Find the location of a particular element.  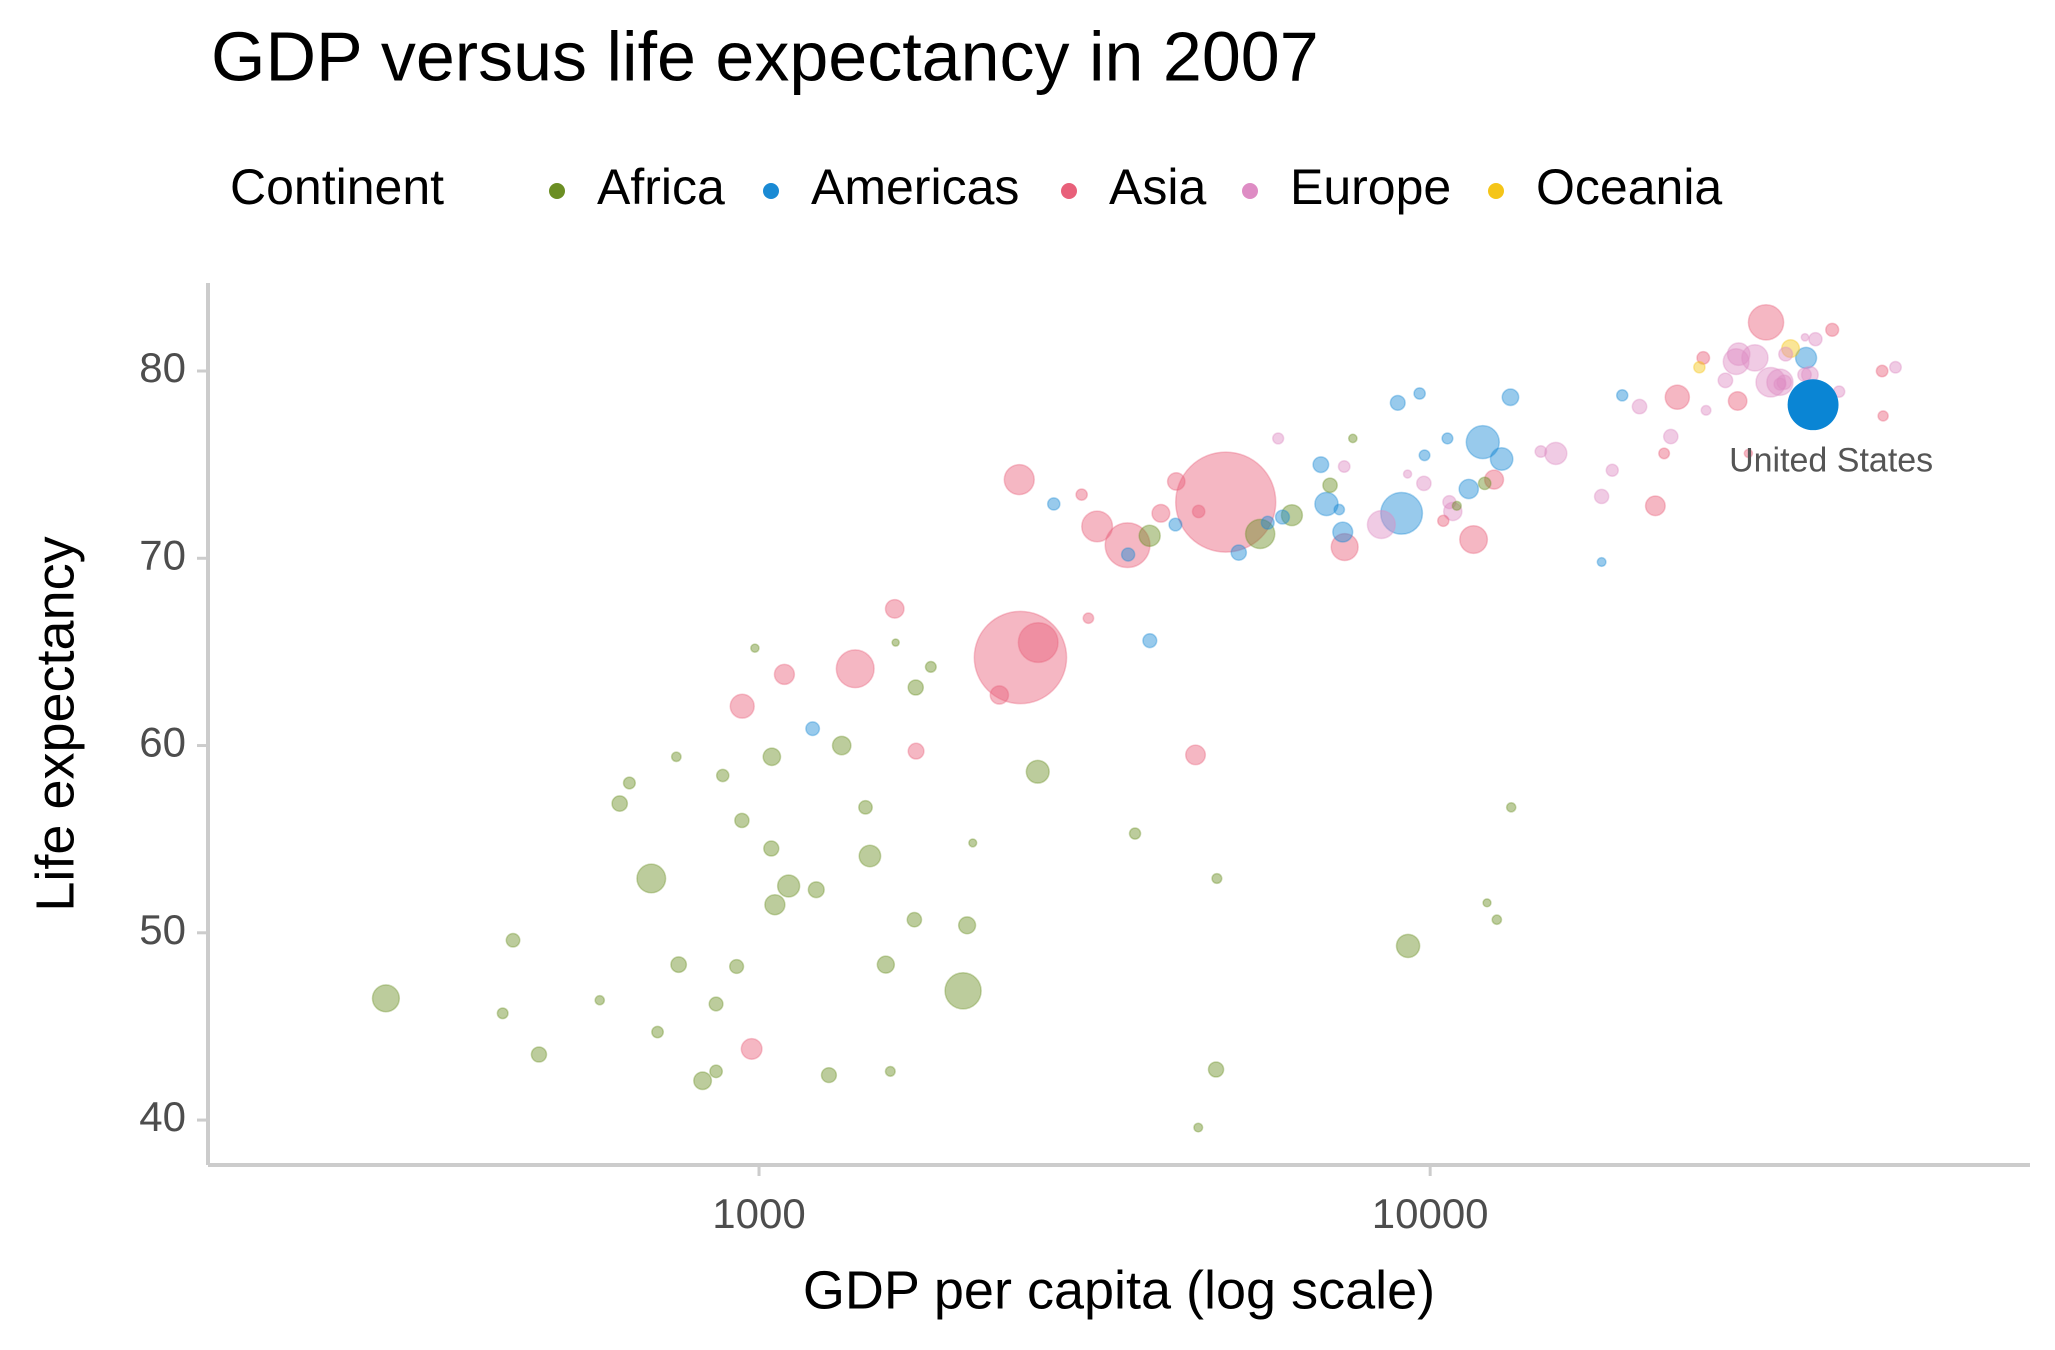

chart-title: GDP versus life expectancy in 2007 is located at coordinates (765, 56).